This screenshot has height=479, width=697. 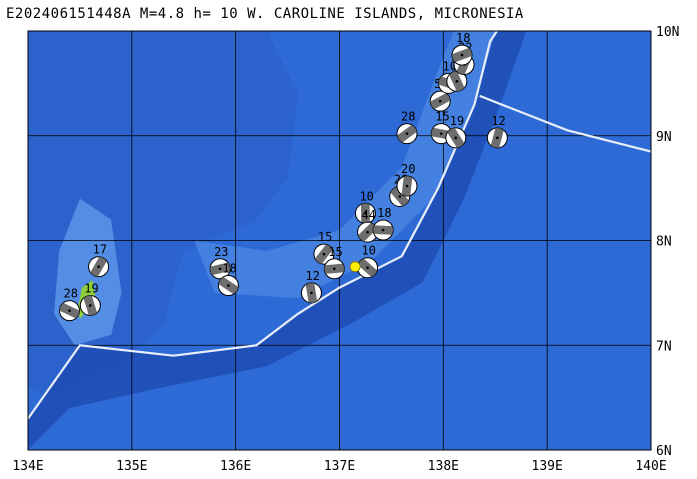 I want to click on lon-tick-label: 136E, so click(x=235, y=466).